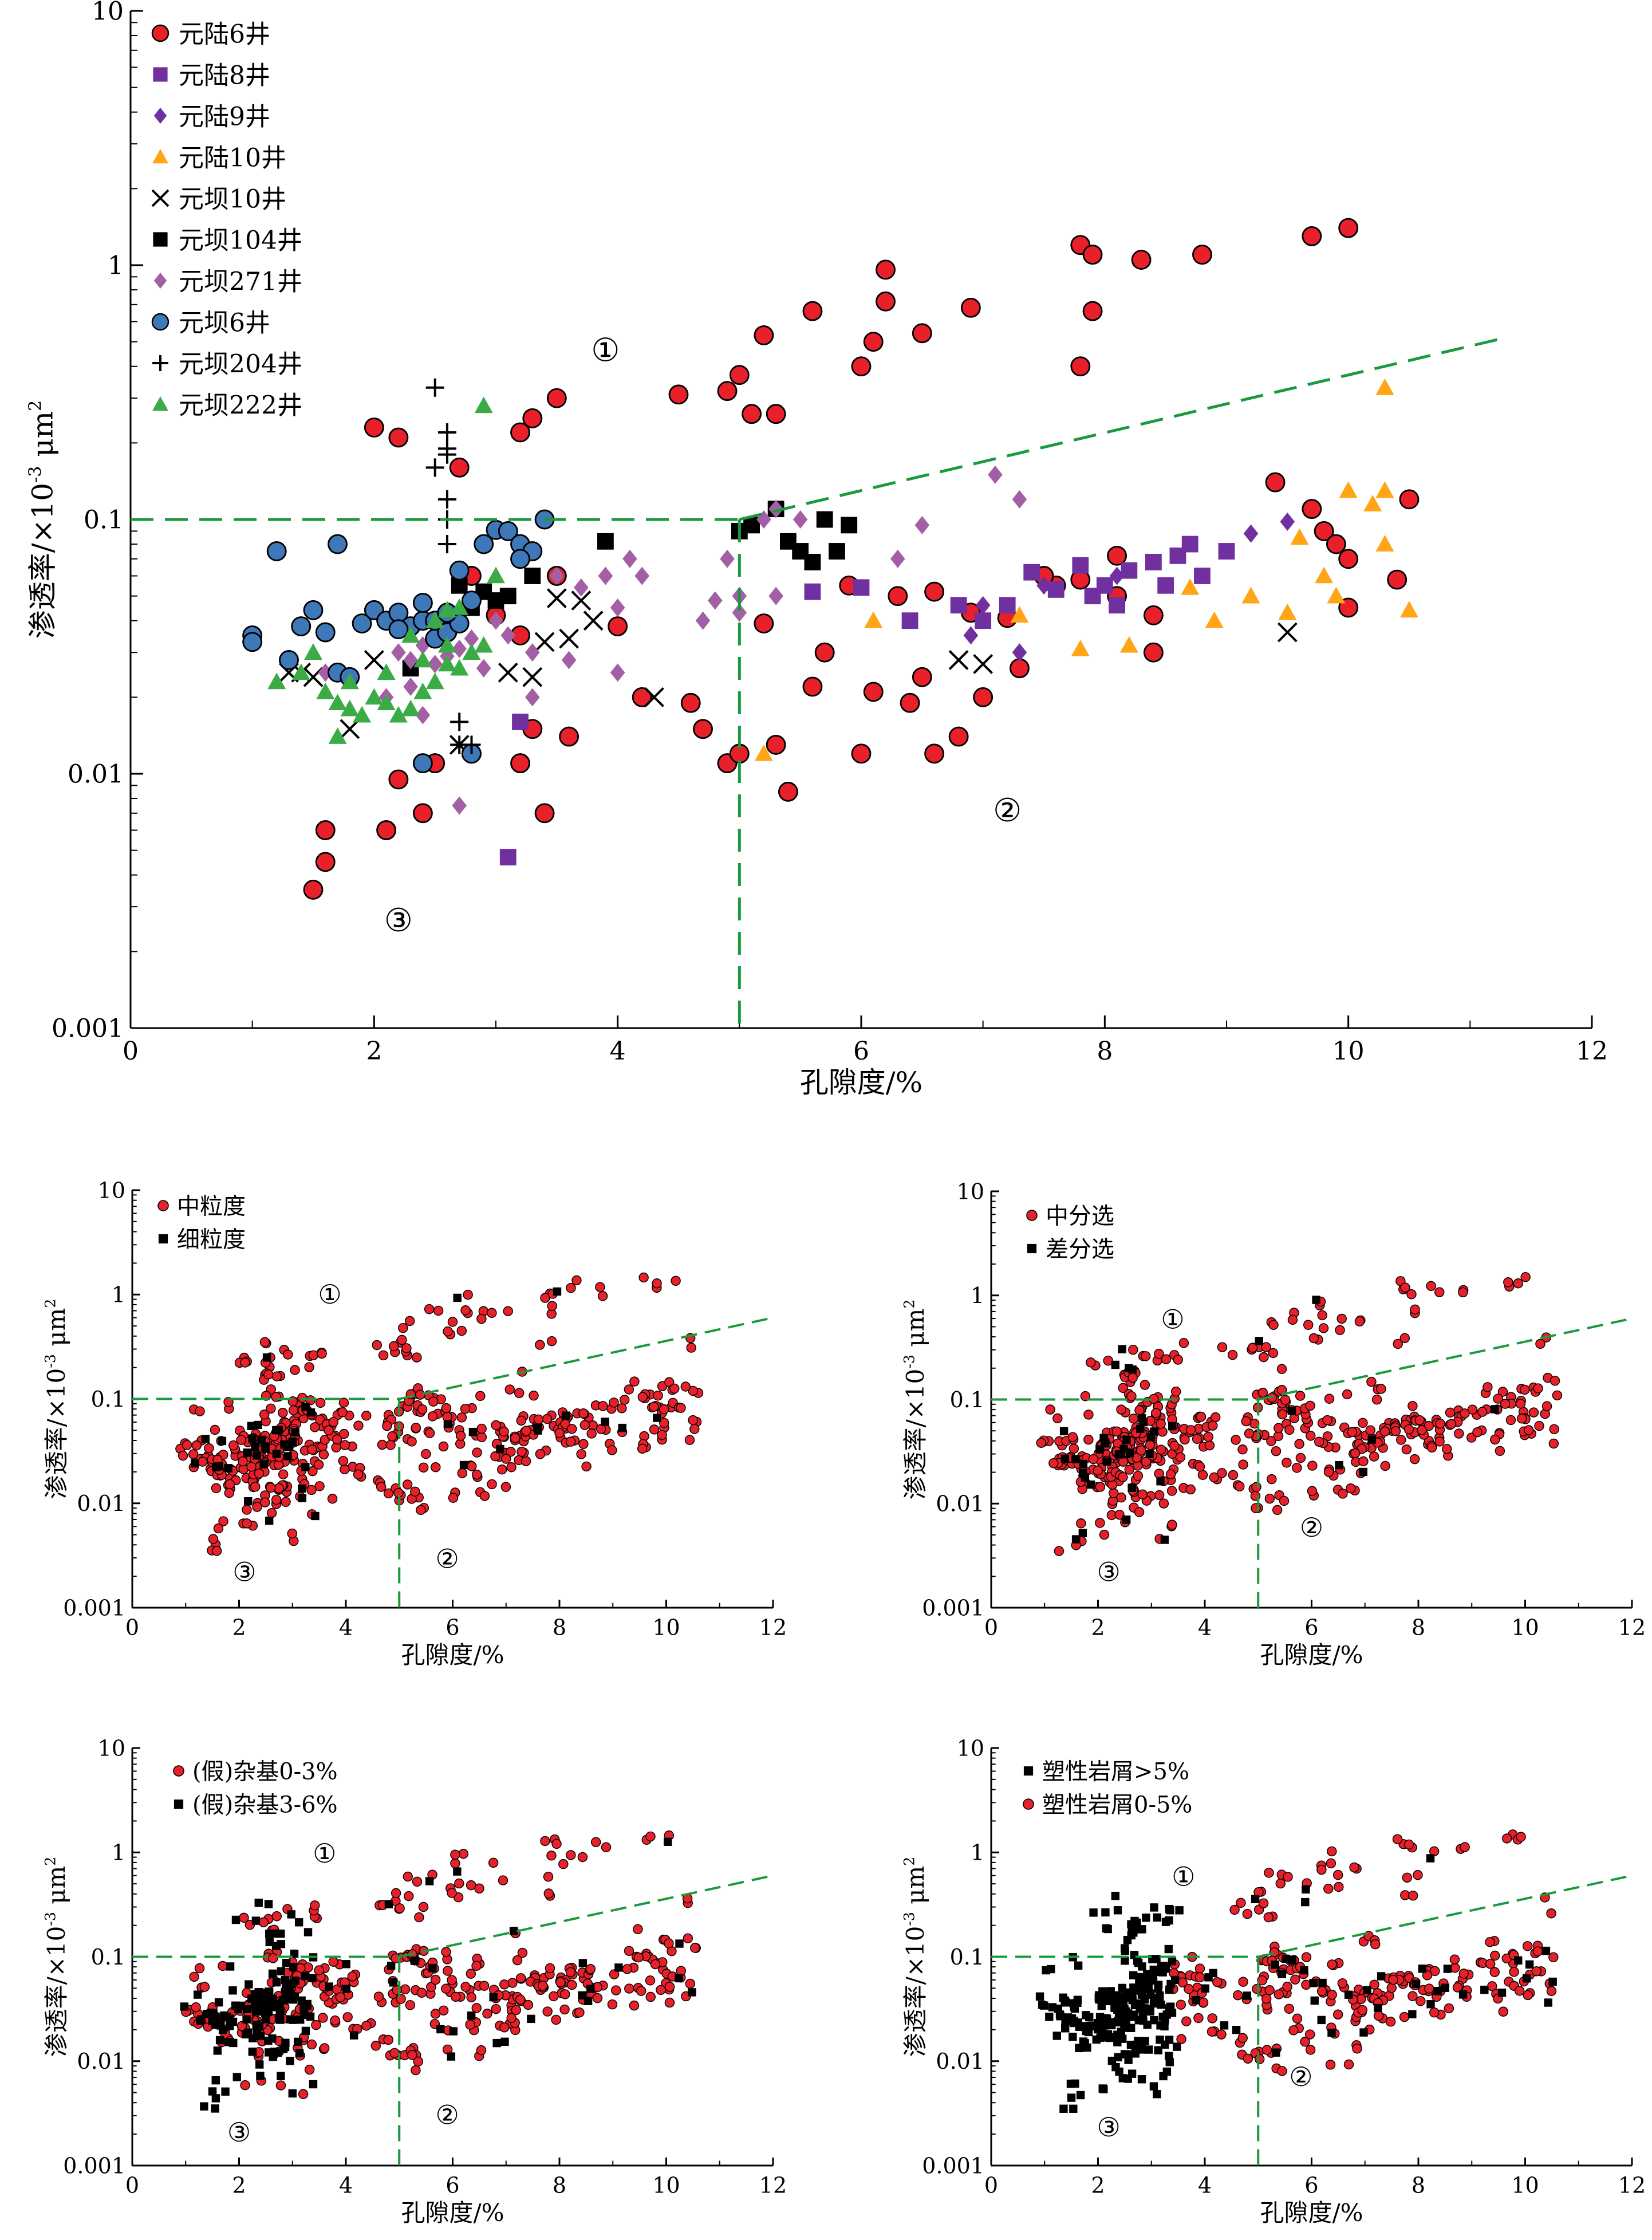  What do you see at coordinates (1348, 1051) in the screenshot?
I see `x-tick-label: 10` at bounding box center [1348, 1051].